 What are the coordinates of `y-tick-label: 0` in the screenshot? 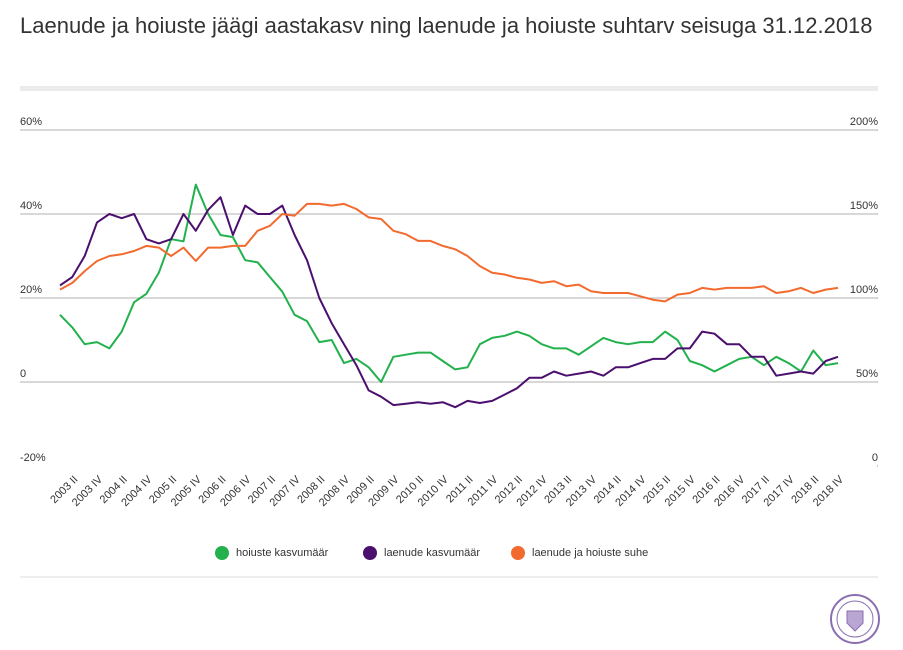 It's located at (23, 374).